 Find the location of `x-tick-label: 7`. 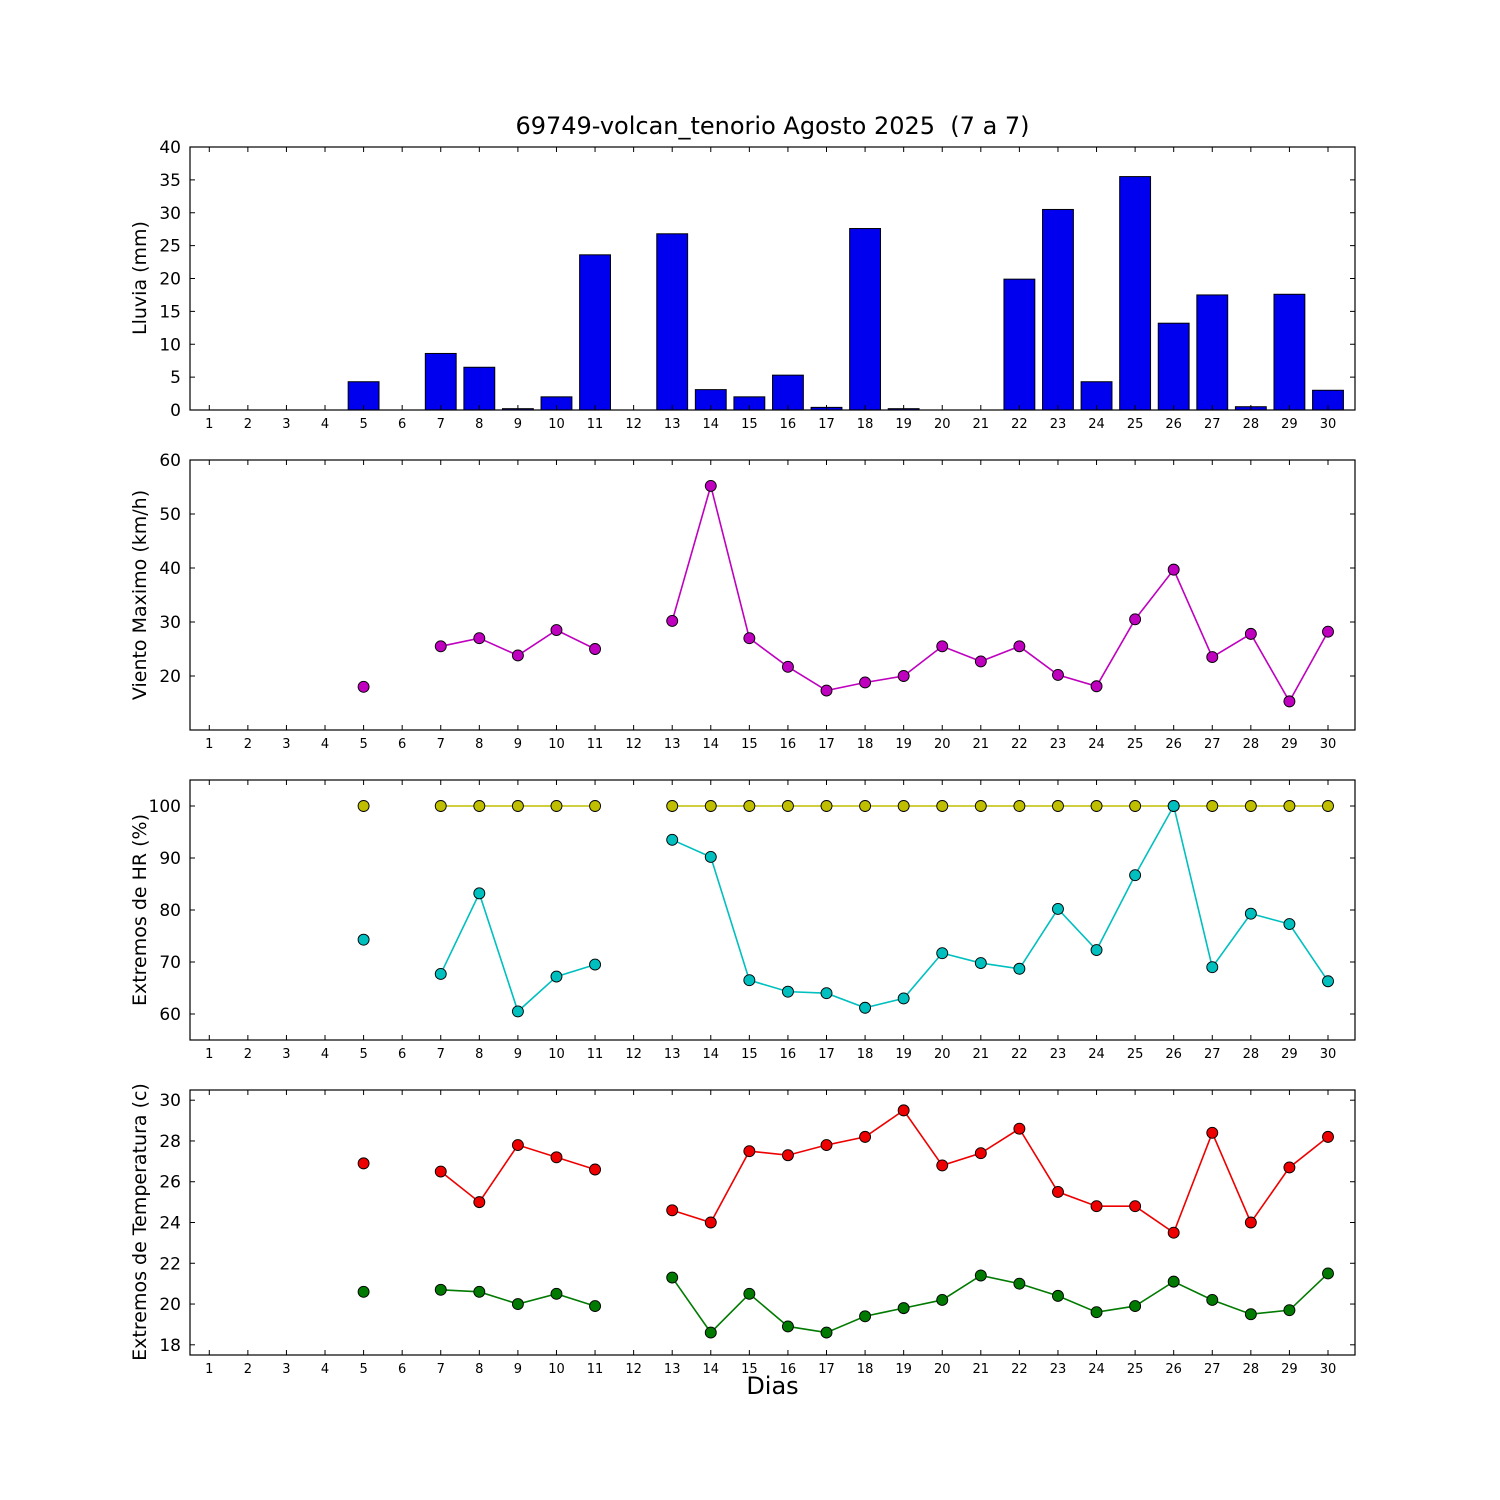

x-tick-label: 7 is located at coordinates (441, 1054).